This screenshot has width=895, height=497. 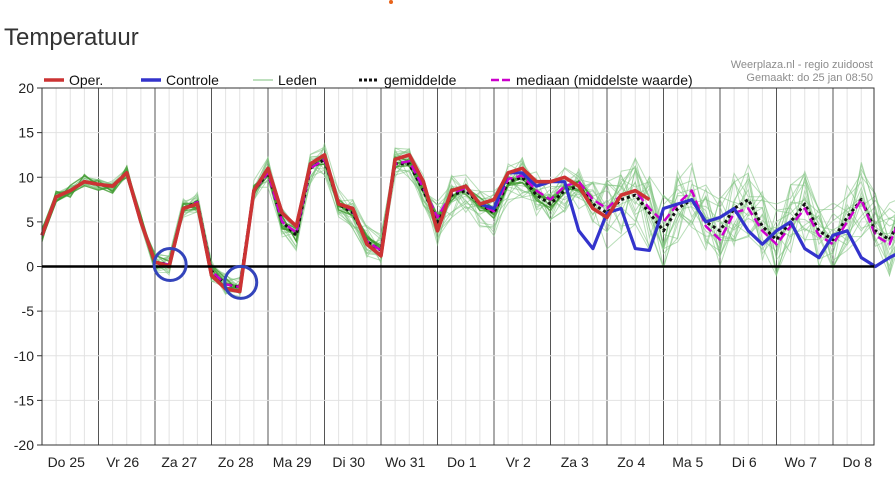 I want to click on y-tick-label: 20, so click(x=26, y=88).